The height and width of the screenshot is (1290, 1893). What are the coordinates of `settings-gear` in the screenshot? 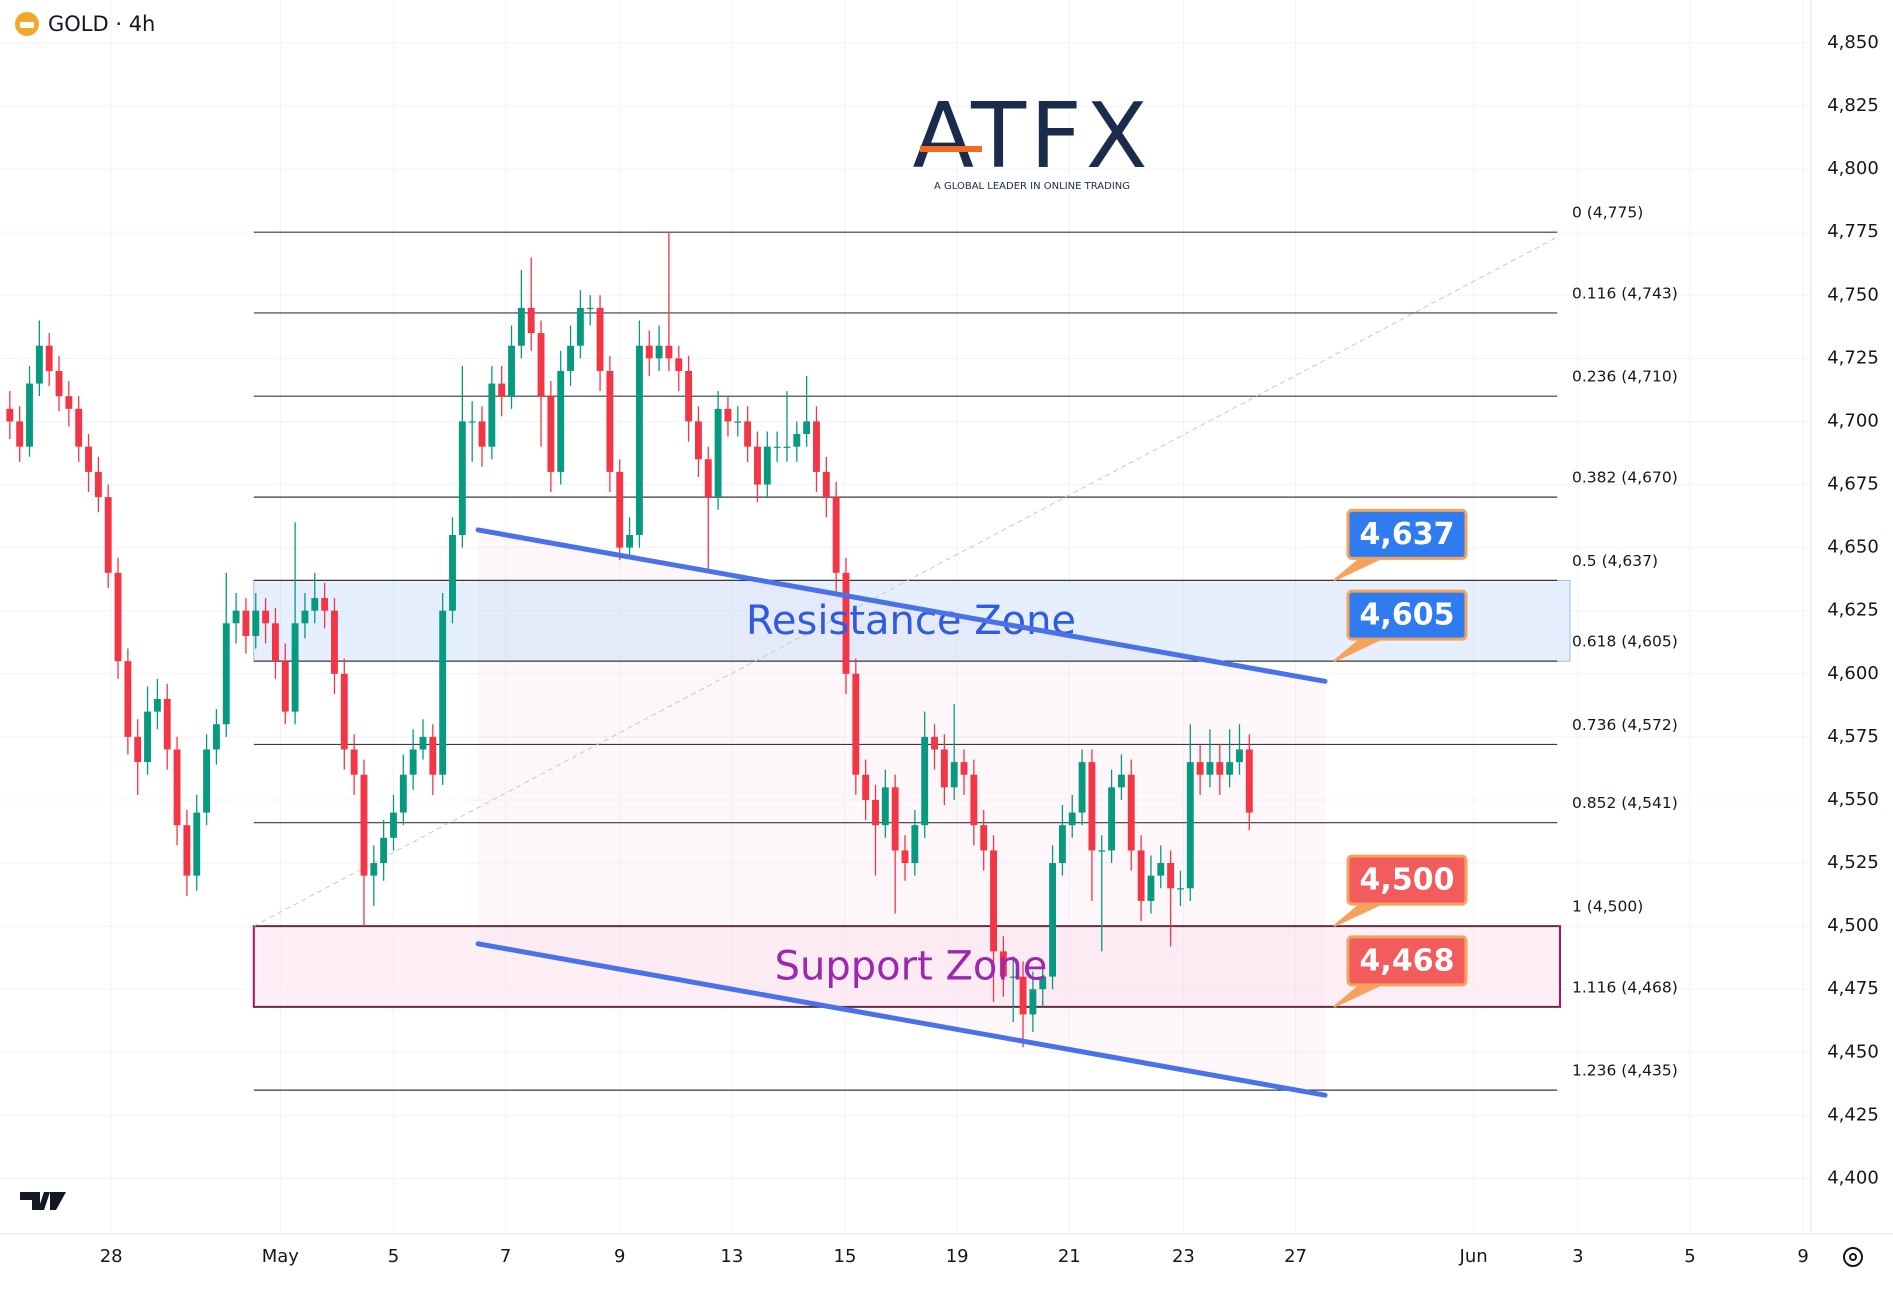 It's located at (1853, 1257).